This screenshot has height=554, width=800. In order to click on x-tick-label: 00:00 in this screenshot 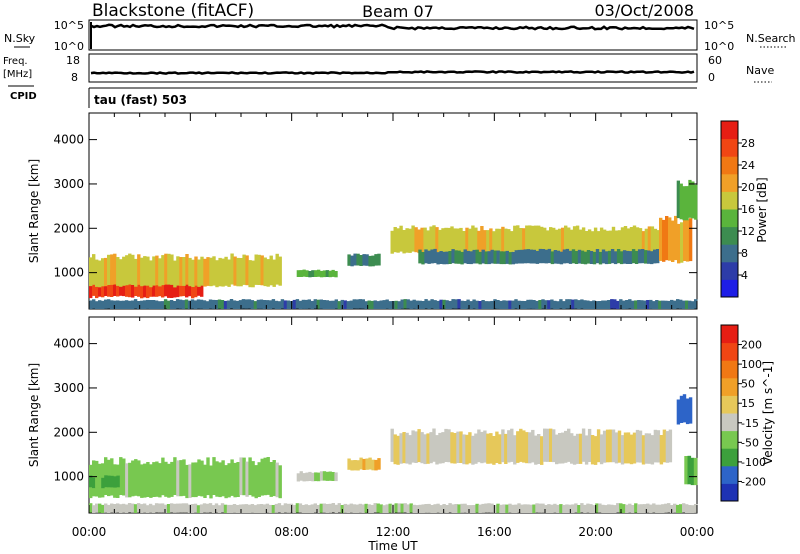, I will do `click(697, 532)`.